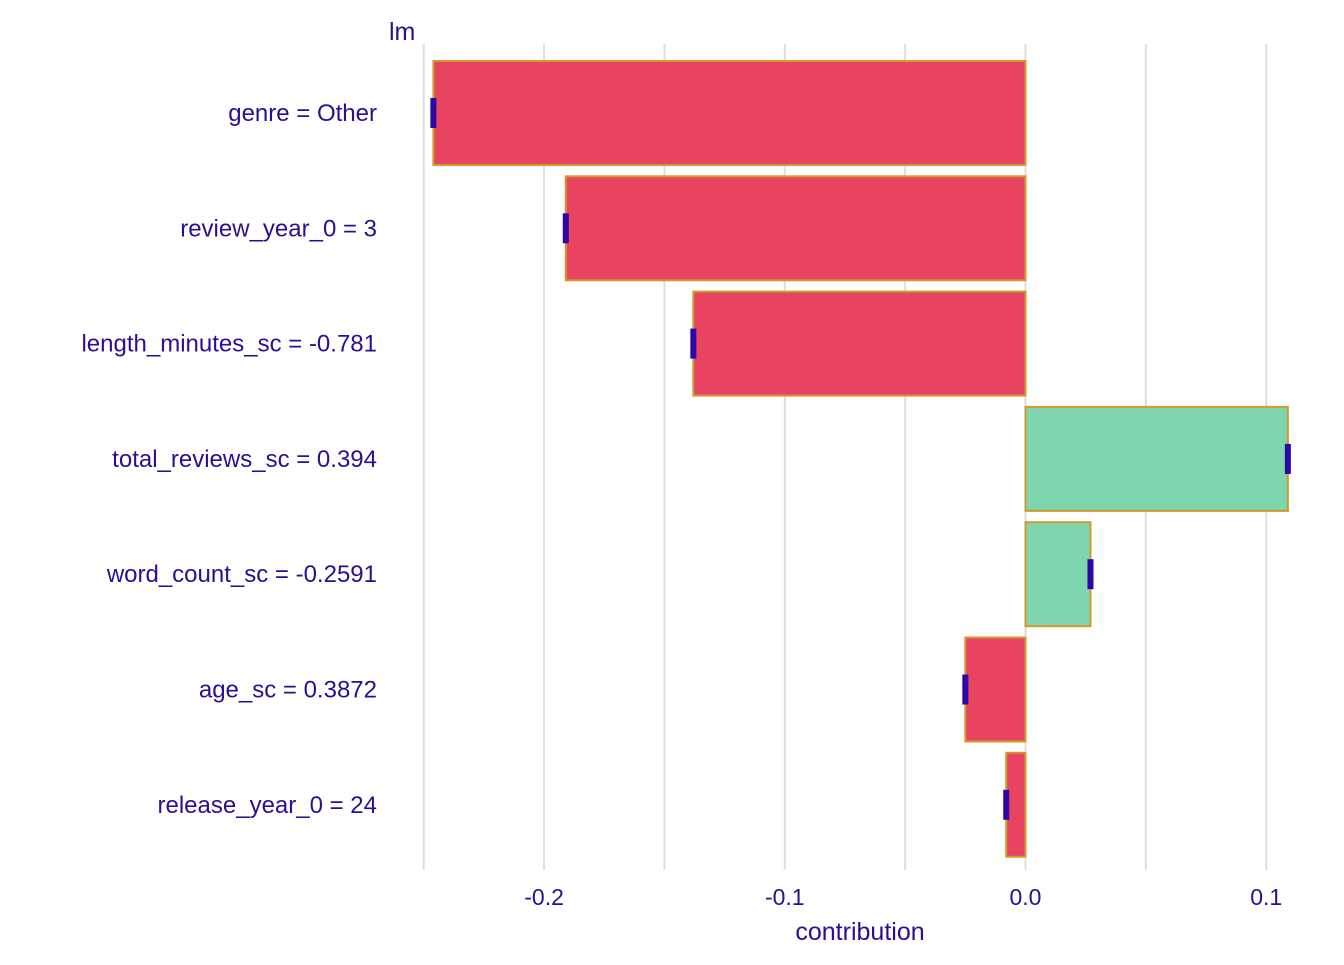  Describe the element at coordinates (302, 113) in the screenshot. I see `category-label: genre = Other` at that location.